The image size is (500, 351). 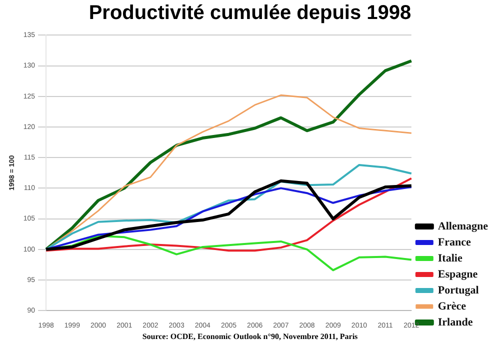 What do you see at coordinates (454, 242) in the screenshot?
I see `legend-label: France` at bounding box center [454, 242].